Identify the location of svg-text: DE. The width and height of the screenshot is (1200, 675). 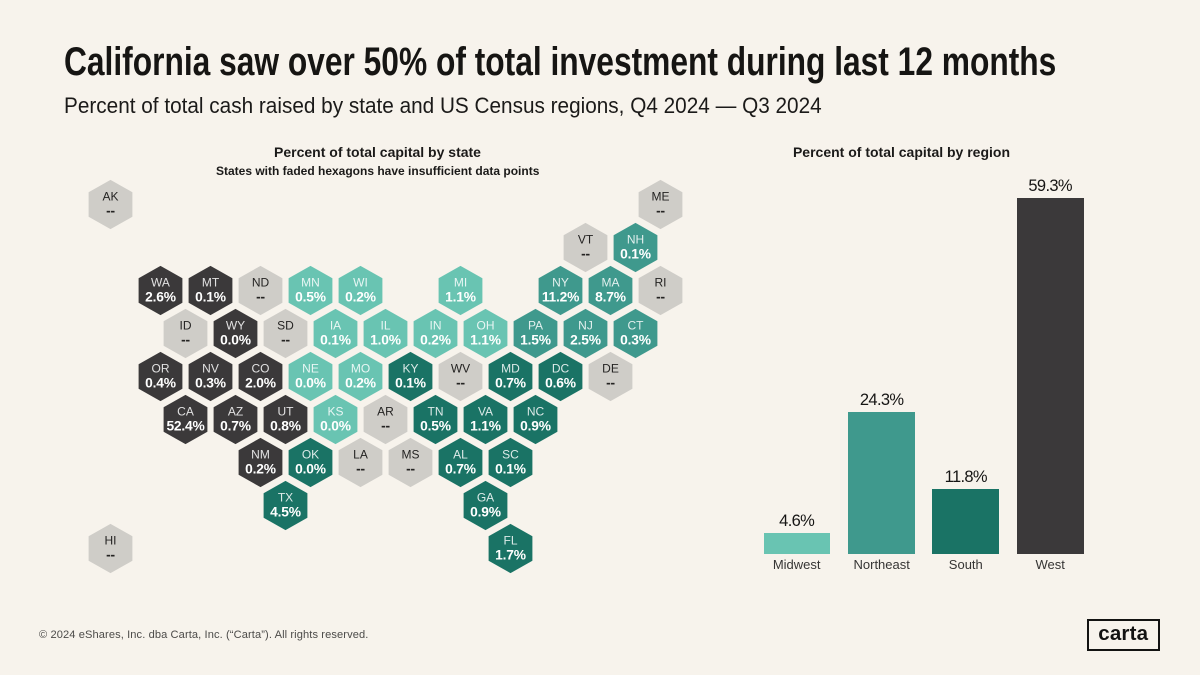
(610, 369).